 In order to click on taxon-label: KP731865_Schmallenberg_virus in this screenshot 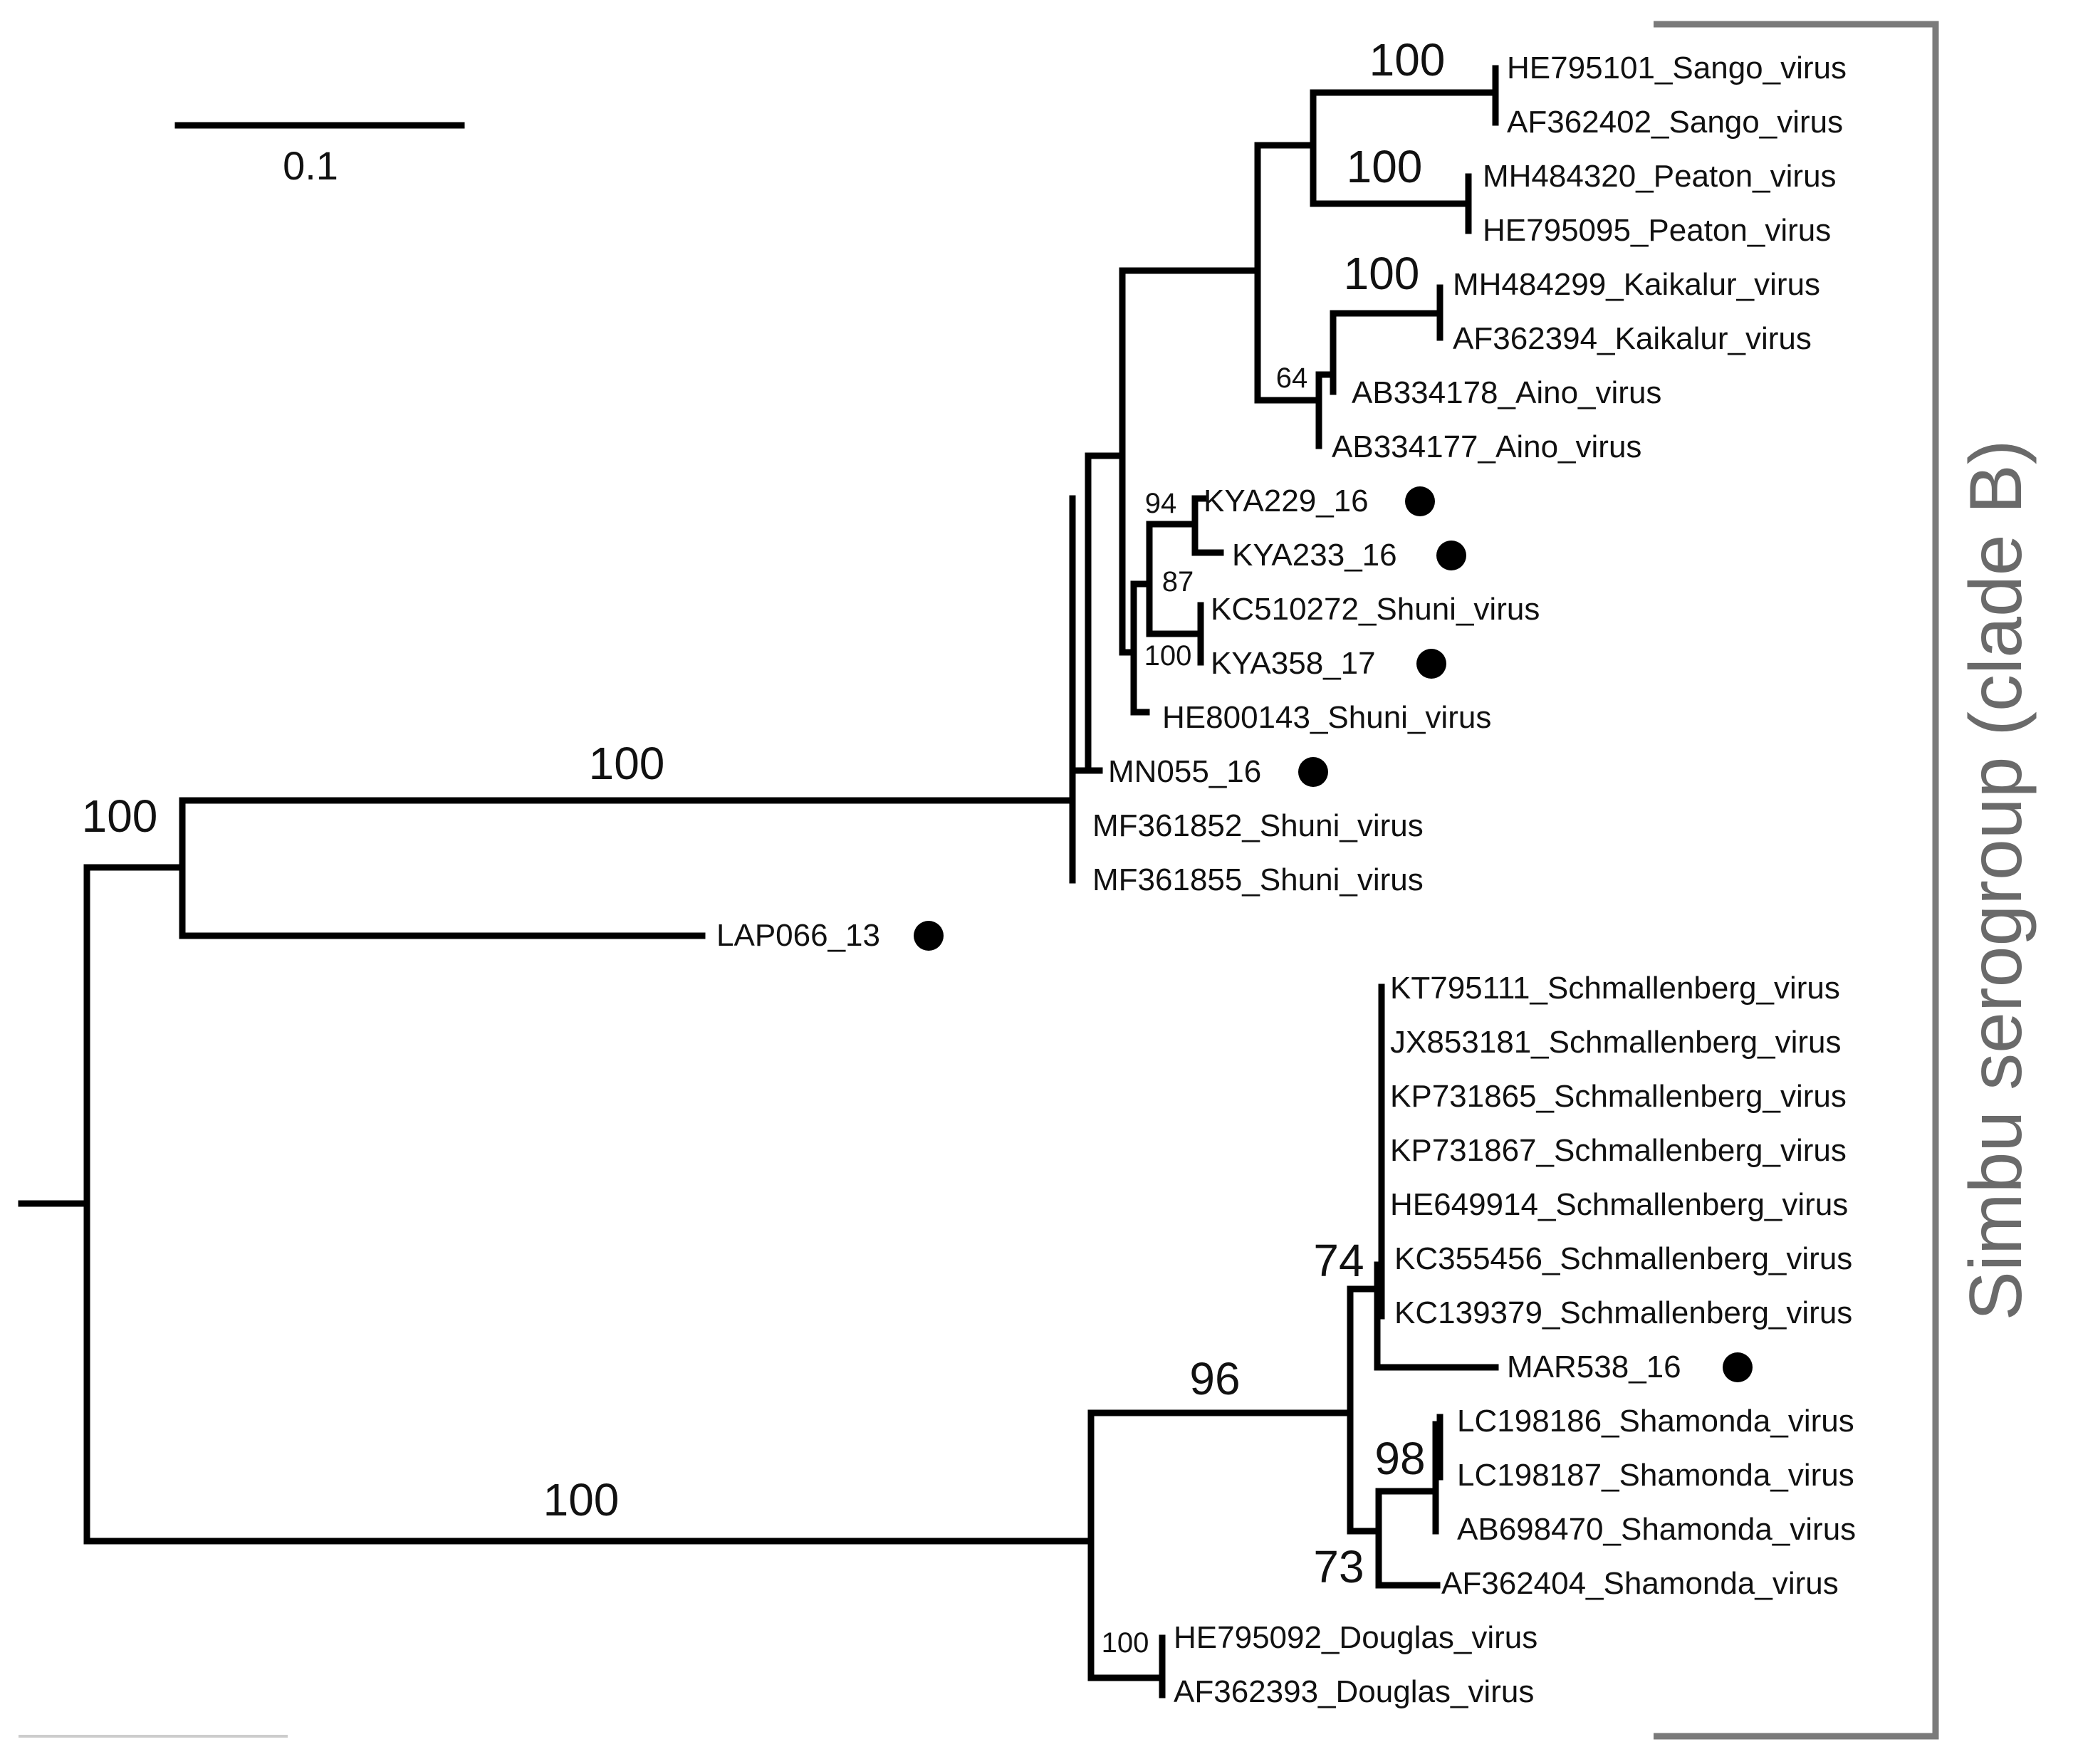, I will do `click(1619, 1096)`.